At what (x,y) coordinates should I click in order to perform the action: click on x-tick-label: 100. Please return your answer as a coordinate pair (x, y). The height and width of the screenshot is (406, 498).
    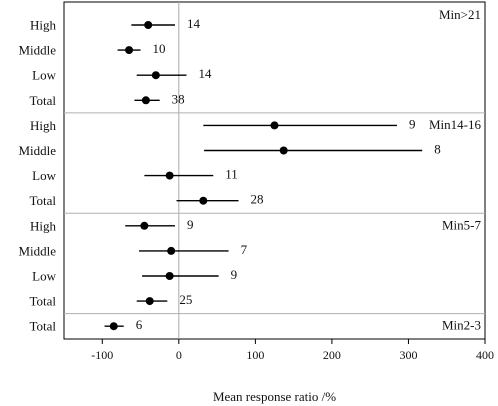
    Looking at the image, I should click on (255, 355).